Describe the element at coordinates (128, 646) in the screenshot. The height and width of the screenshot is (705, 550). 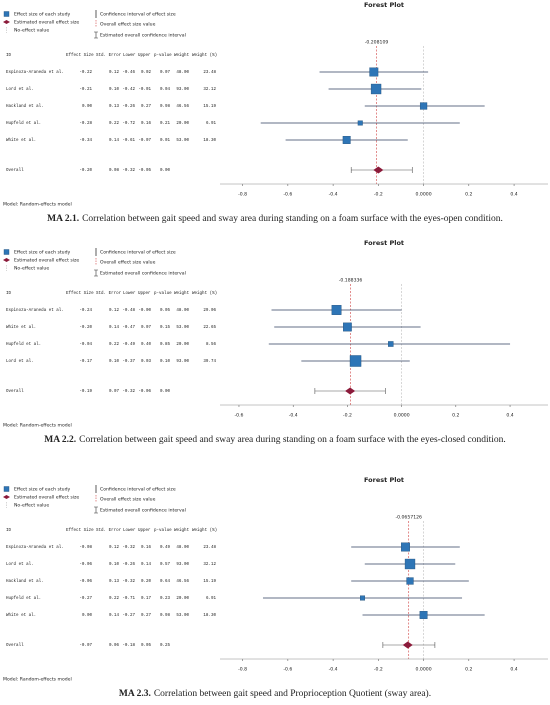
I see `cell: -0.18` at that location.